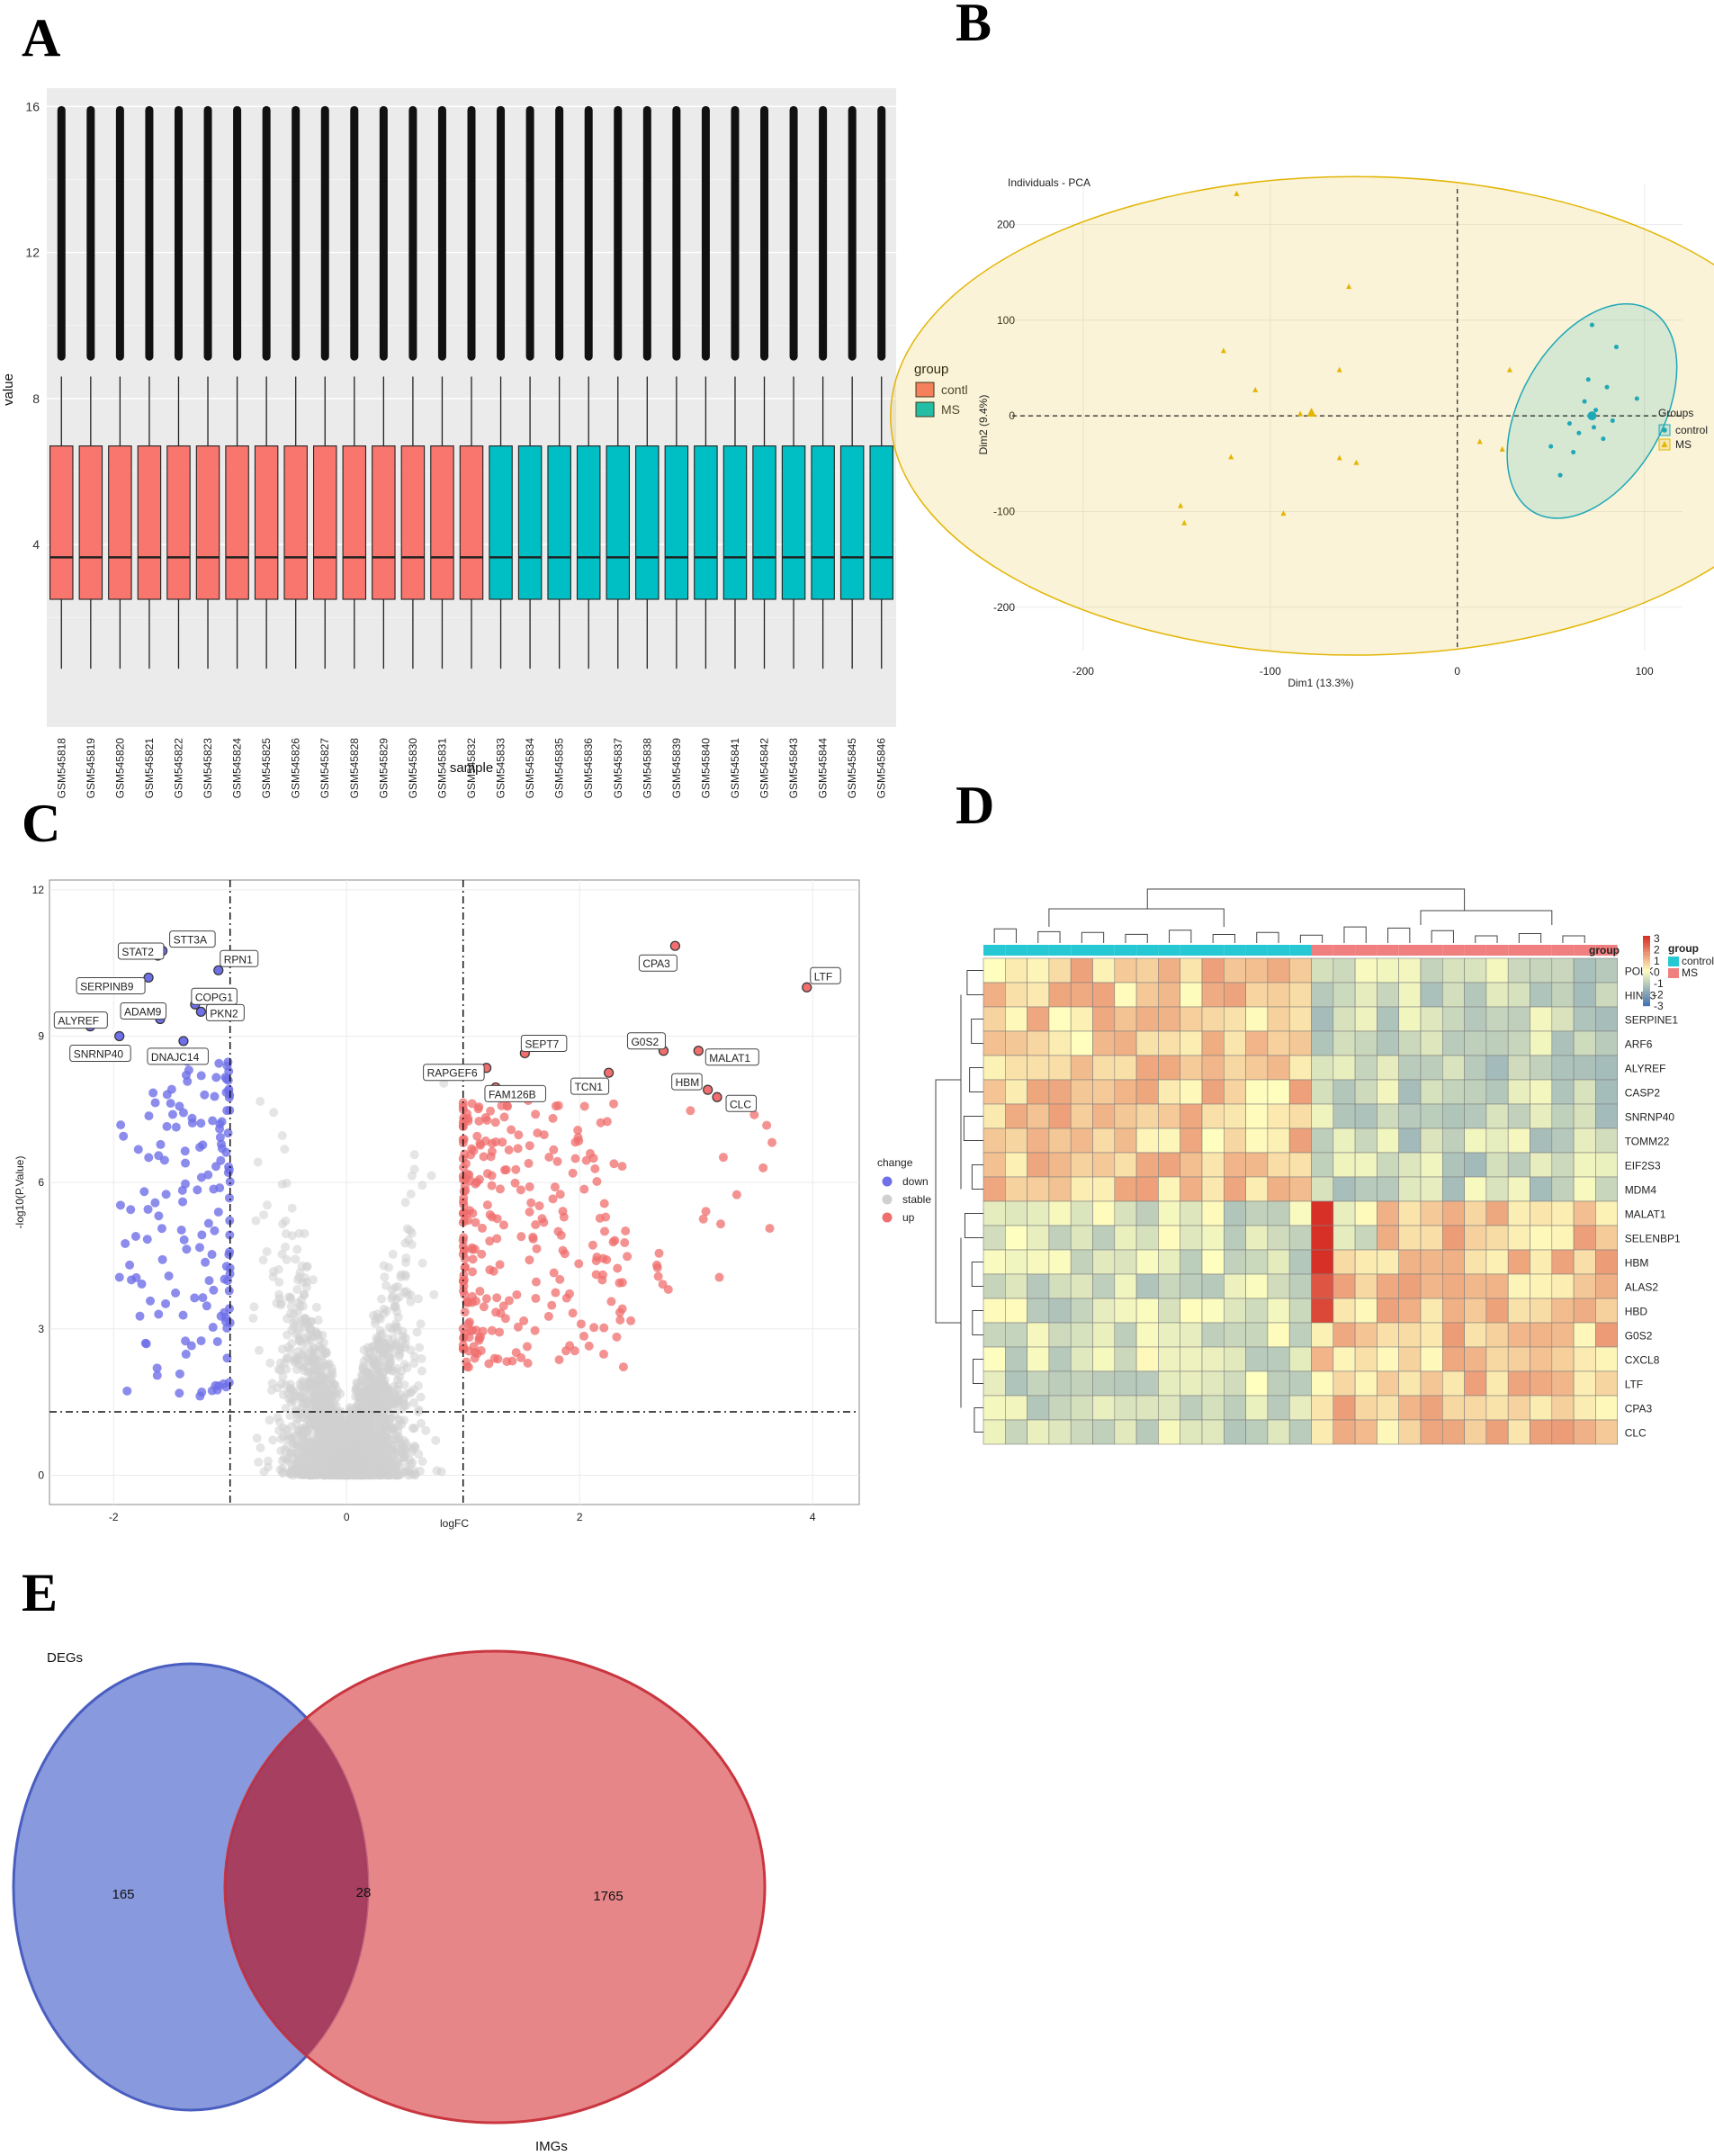  What do you see at coordinates (1659, 995) in the screenshot?
I see `color-scale-tick: -2` at bounding box center [1659, 995].